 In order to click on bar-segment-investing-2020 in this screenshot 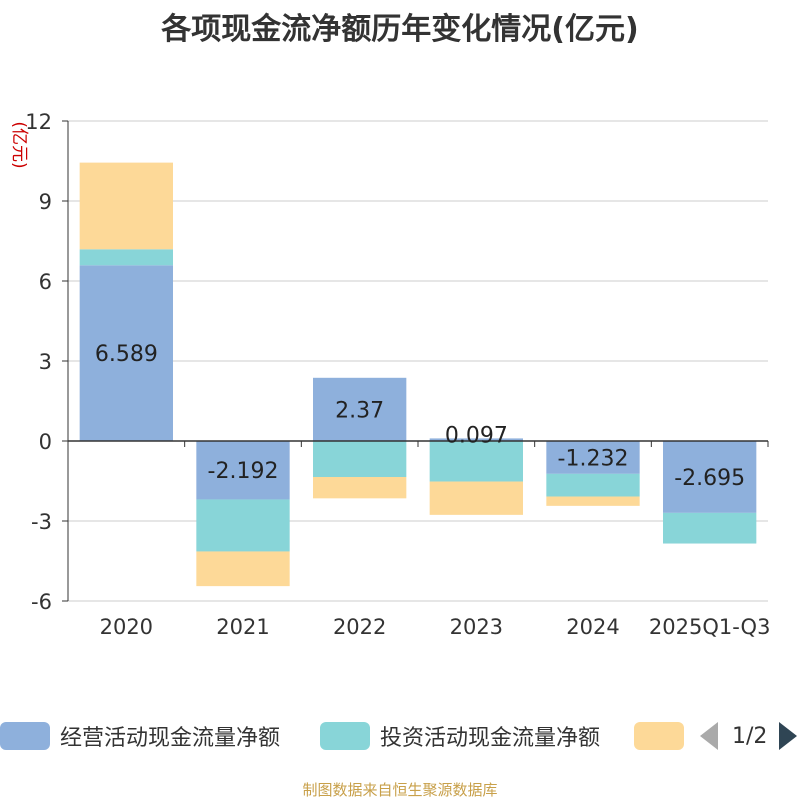, I will do `click(126, 257)`.